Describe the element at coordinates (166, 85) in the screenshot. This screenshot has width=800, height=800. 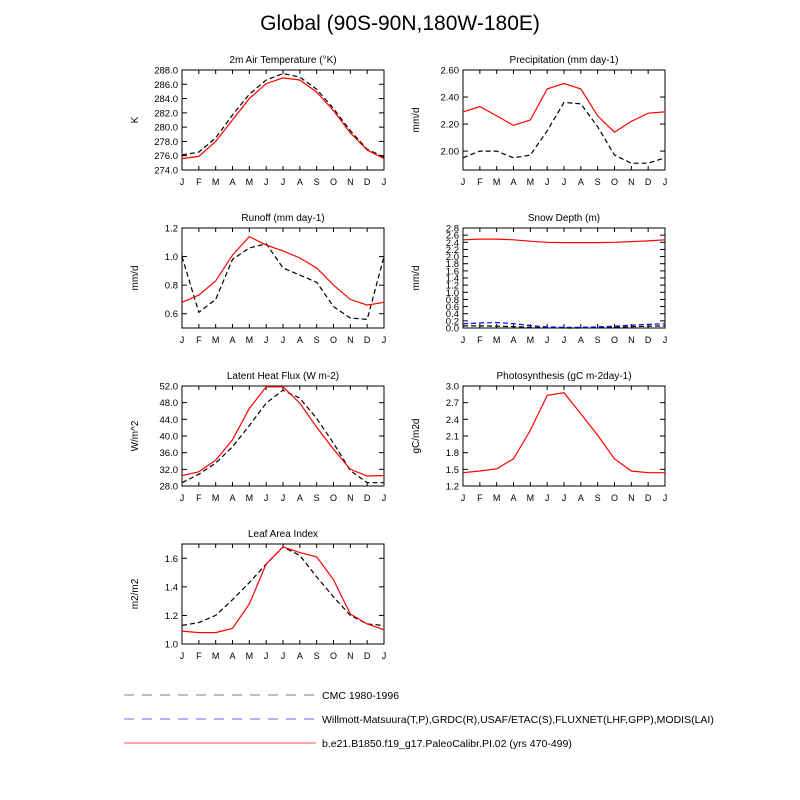
I see `y-tick-label: 286.0` at that location.